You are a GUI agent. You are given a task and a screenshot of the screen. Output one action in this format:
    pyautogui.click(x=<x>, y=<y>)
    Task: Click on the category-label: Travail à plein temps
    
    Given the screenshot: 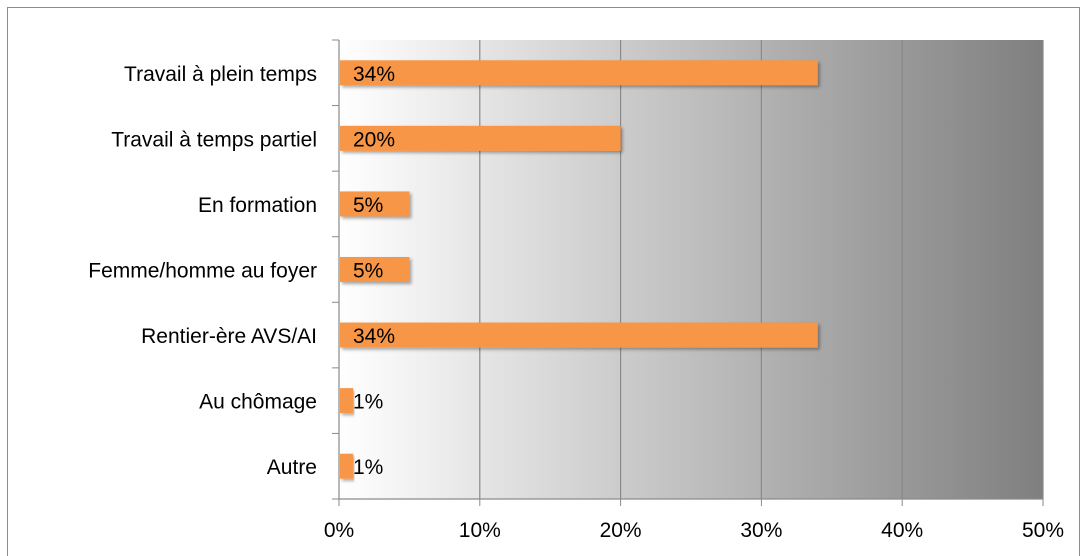 What is the action you would take?
    pyautogui.click(x=220, y=74)
    